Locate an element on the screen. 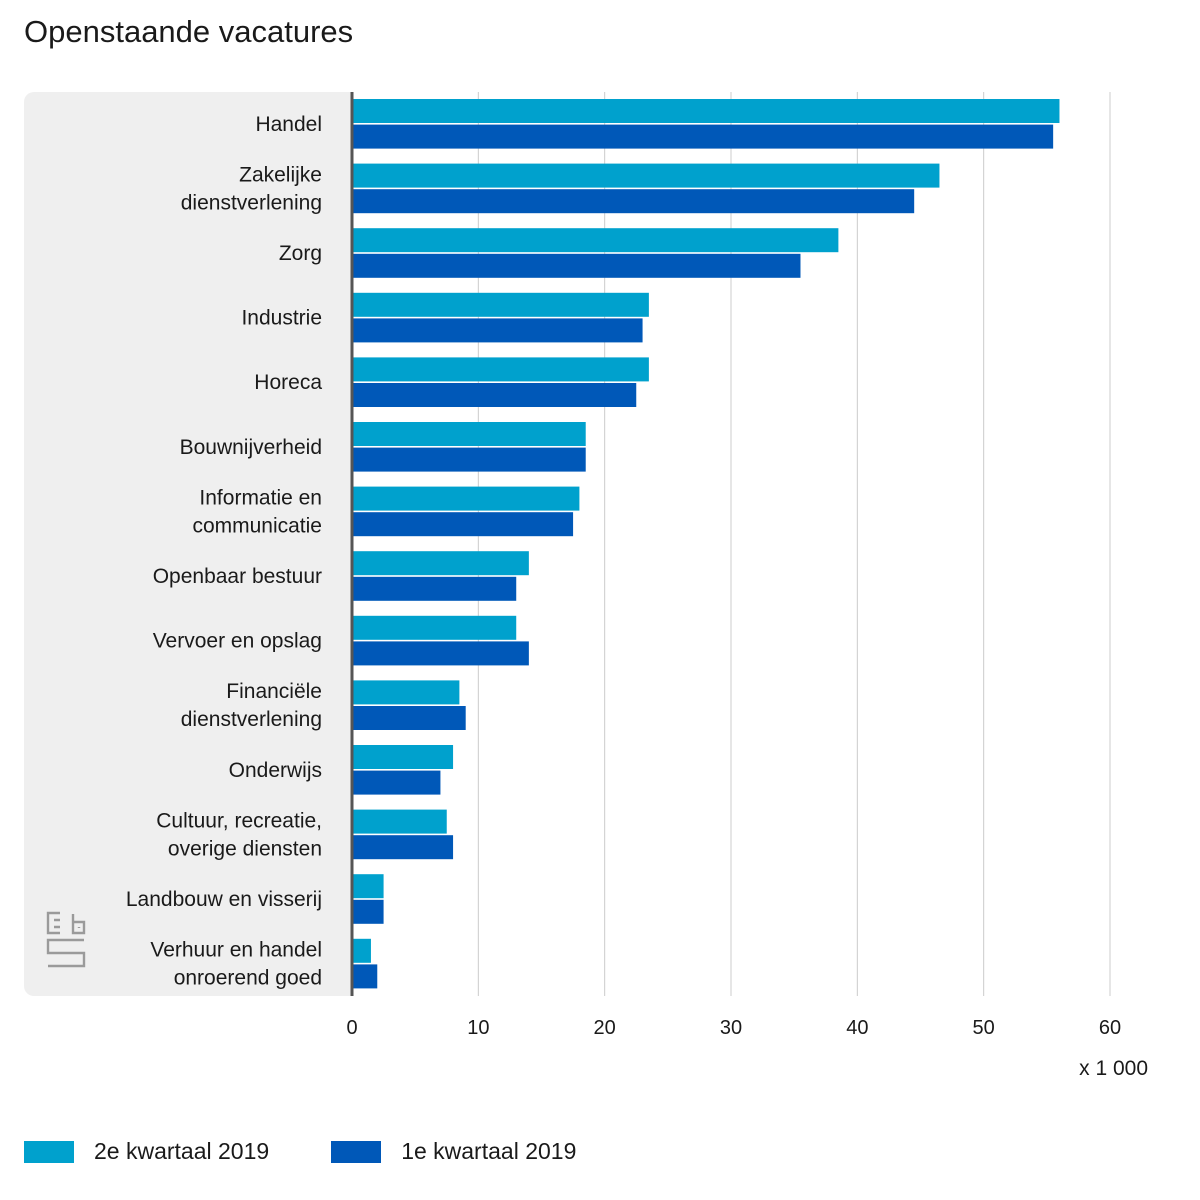 This screenshot has width=1200, height=1200. x-tick-label: 20 is located at coordinates (605, 1028).